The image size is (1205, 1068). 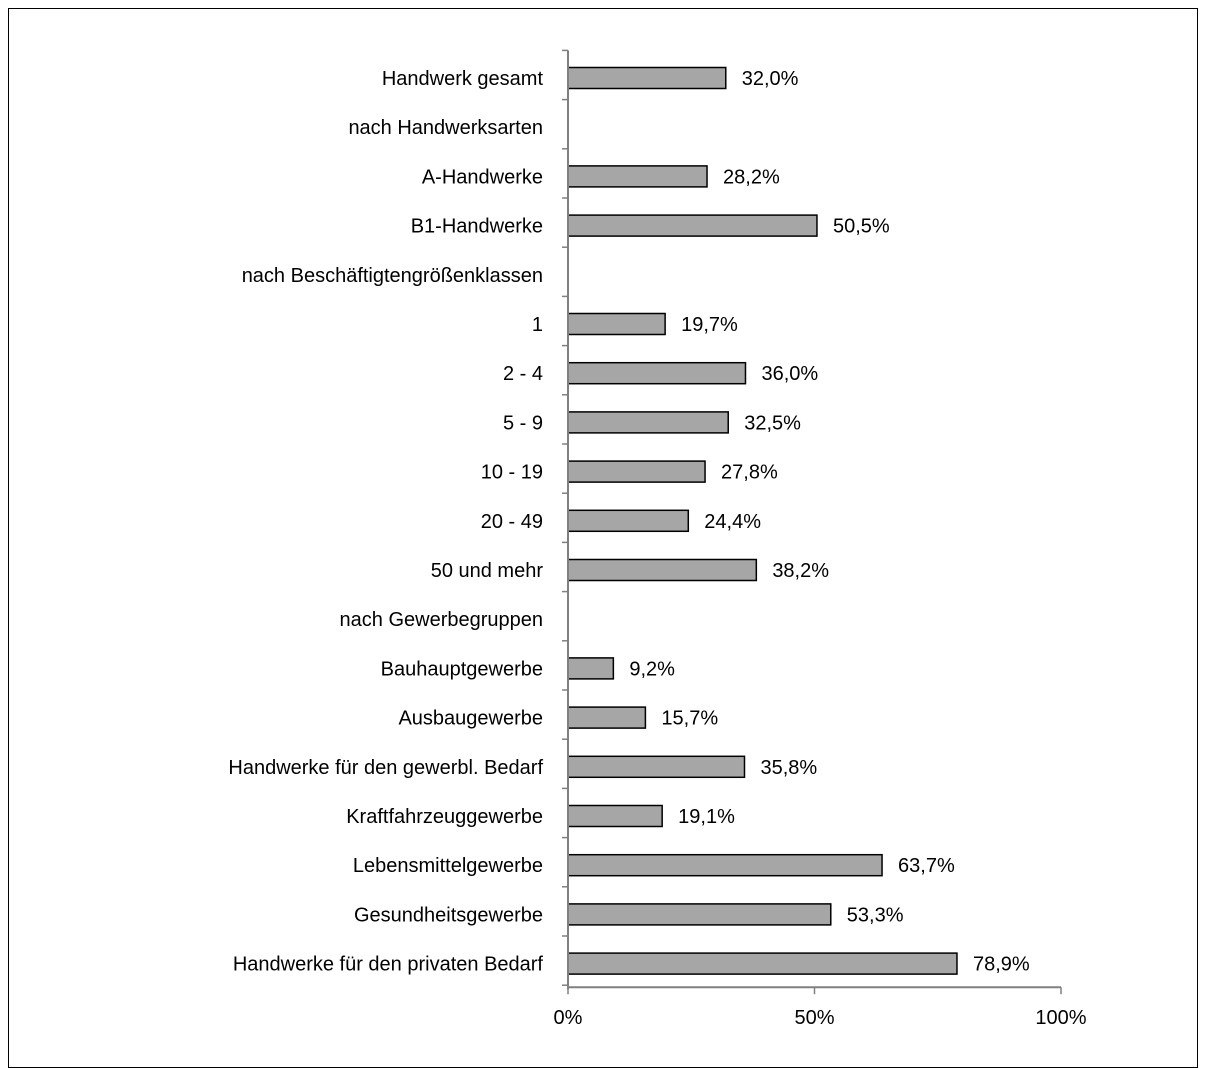 I want to click on category-label-a-handwerke: A-Handwerke, so click(x=482, y=177).